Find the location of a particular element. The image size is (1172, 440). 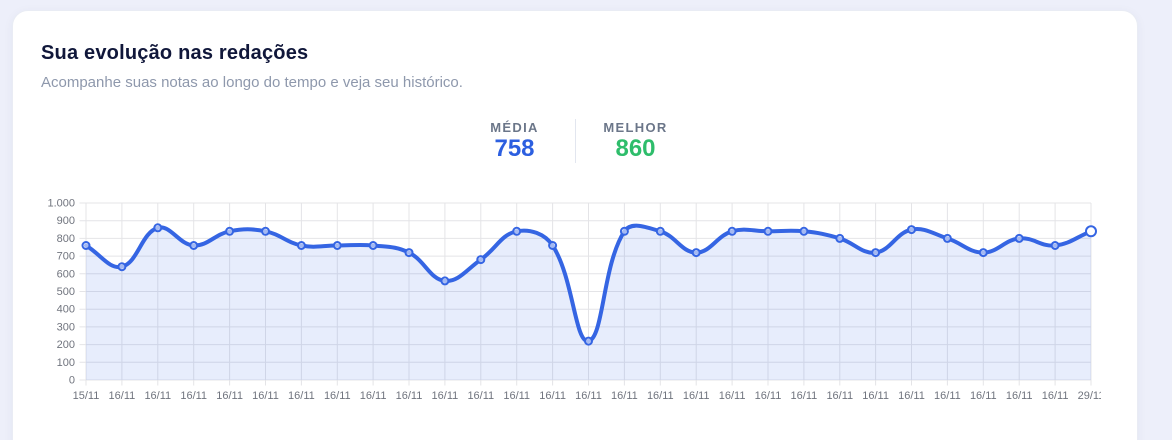

stat-media-value: 758 is located at coordinates (514, 148).